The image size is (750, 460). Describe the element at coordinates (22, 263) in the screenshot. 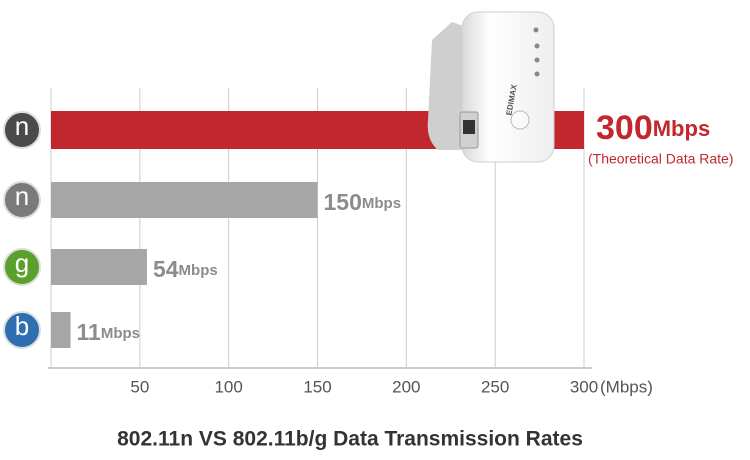

I see `category-label: g` at that location.